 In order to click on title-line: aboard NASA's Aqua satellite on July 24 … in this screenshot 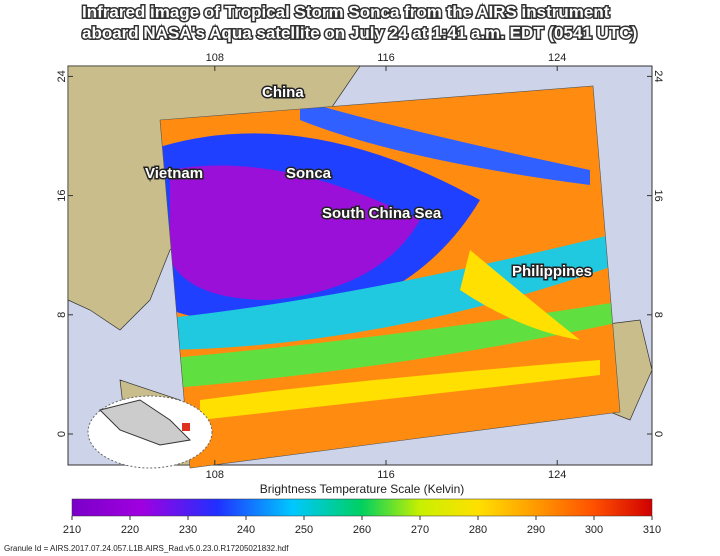, I will do `click(359, 32)`.